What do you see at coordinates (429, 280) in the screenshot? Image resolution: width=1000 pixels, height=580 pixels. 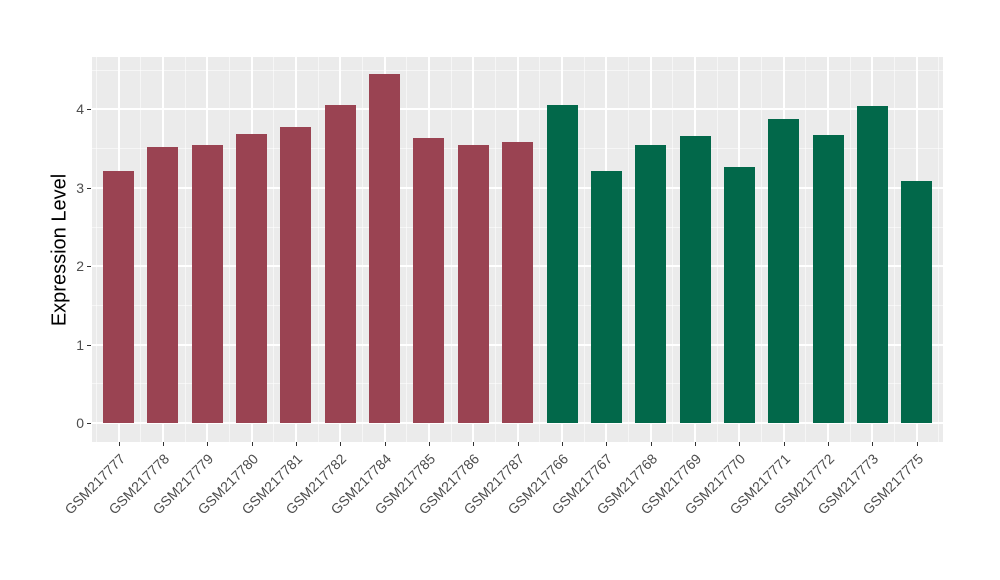 I see `bar-GSM217785` at bounding box center [429, 280].